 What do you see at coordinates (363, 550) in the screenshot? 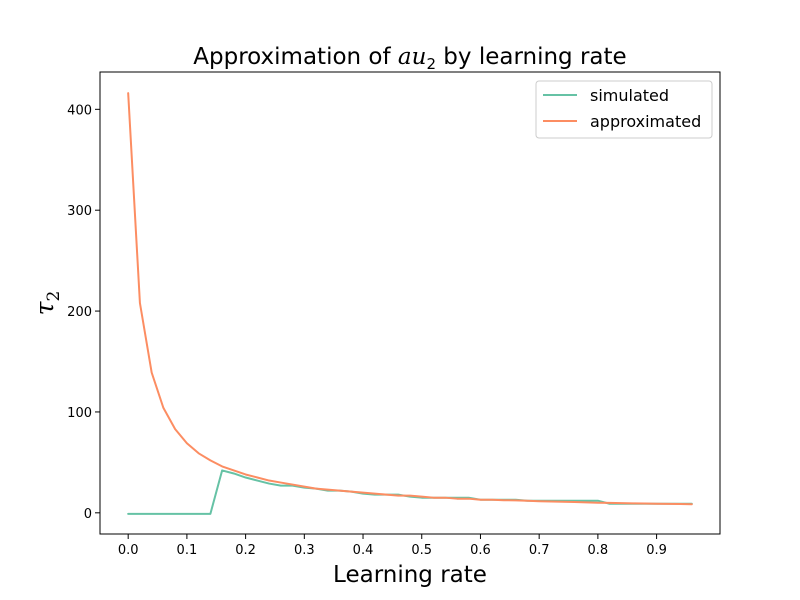
I see `x-tick-label: 0.4` at bounding box center [363, 550].